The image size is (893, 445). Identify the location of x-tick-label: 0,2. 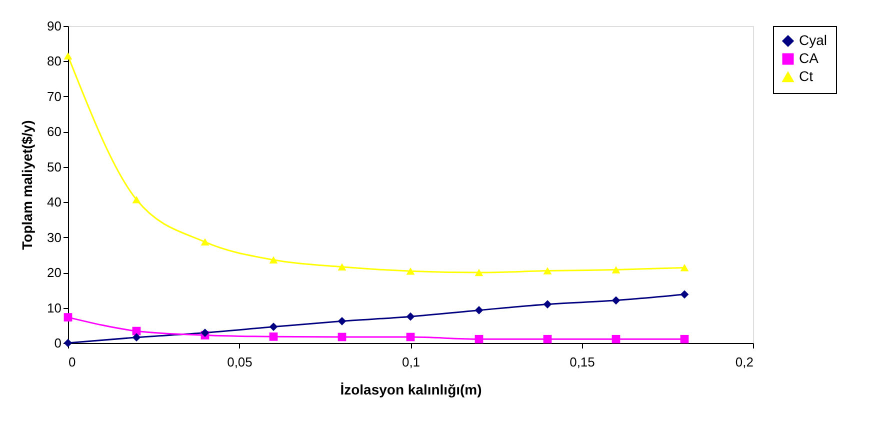
(744, 362).